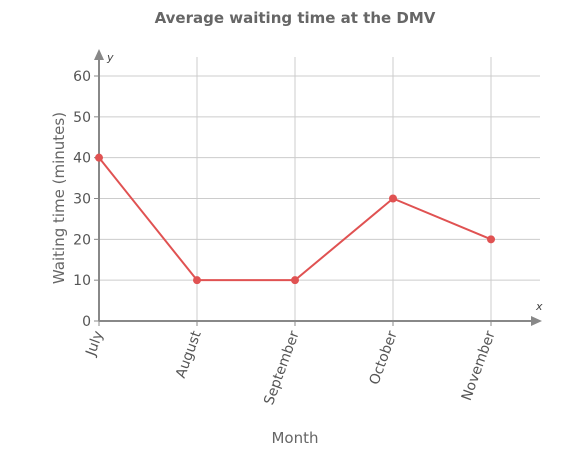 This screenshot has height=457, width=569. What do you see at coordinates (295, 18) in the screenshot?
I see `chart-title: Average waiting time at the DMV` at bounding box center [295, 18].